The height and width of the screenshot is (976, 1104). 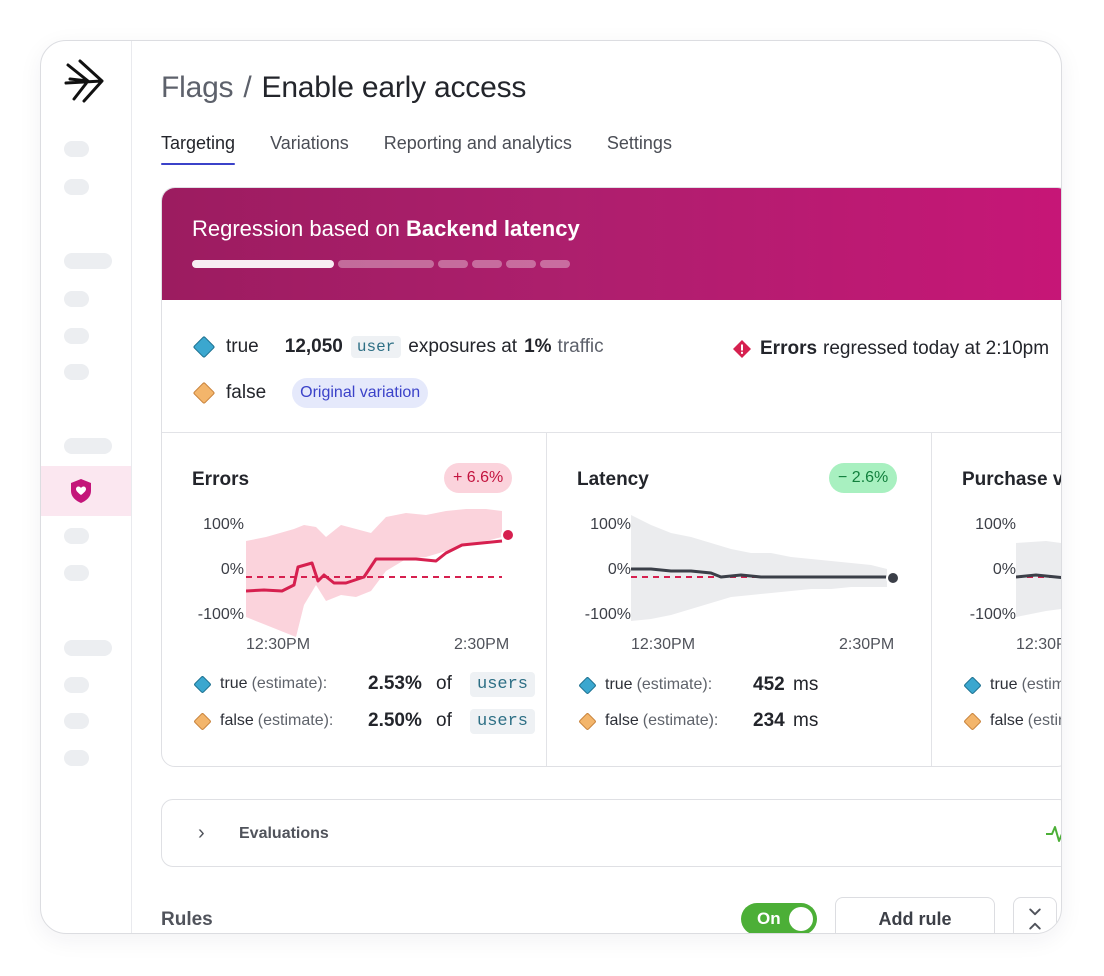 What do you see at coordinates (246, 392) in the screenshot?
I see `false-variation-label: false` at bounding box center [246, 392].